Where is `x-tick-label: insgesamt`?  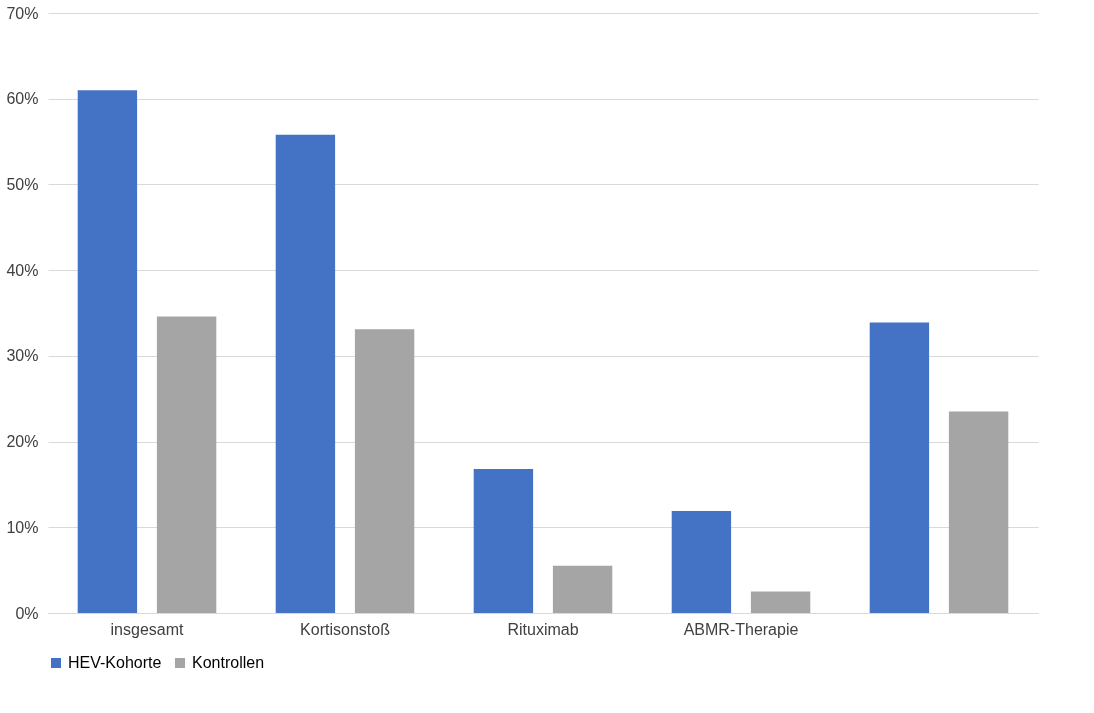
x-tick-label: insgesamt is located at coordinates (147, 629).